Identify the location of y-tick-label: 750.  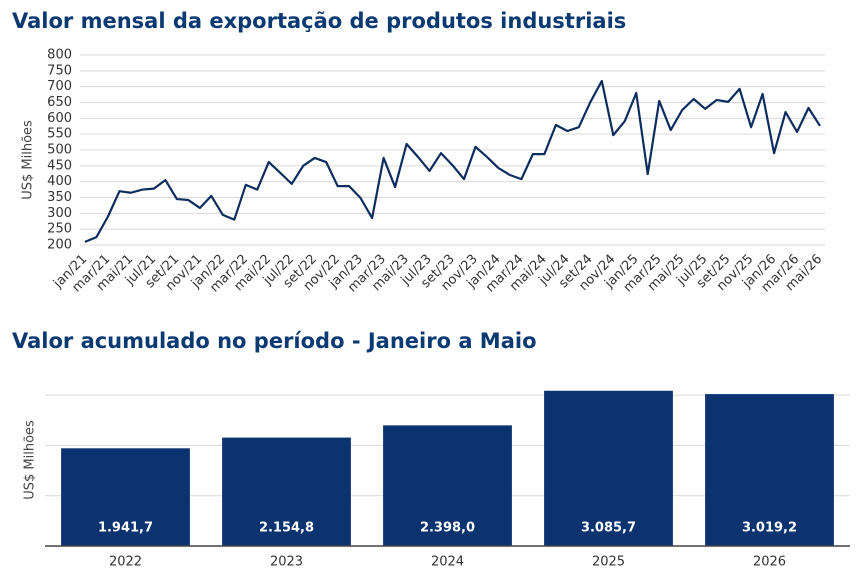
(59, 70).